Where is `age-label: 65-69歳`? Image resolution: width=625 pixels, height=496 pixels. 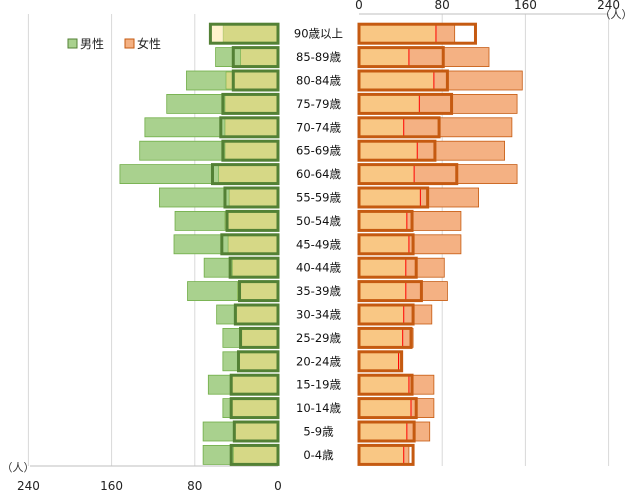 age-label: 65-69歳 is located at coordinates (318, 151).